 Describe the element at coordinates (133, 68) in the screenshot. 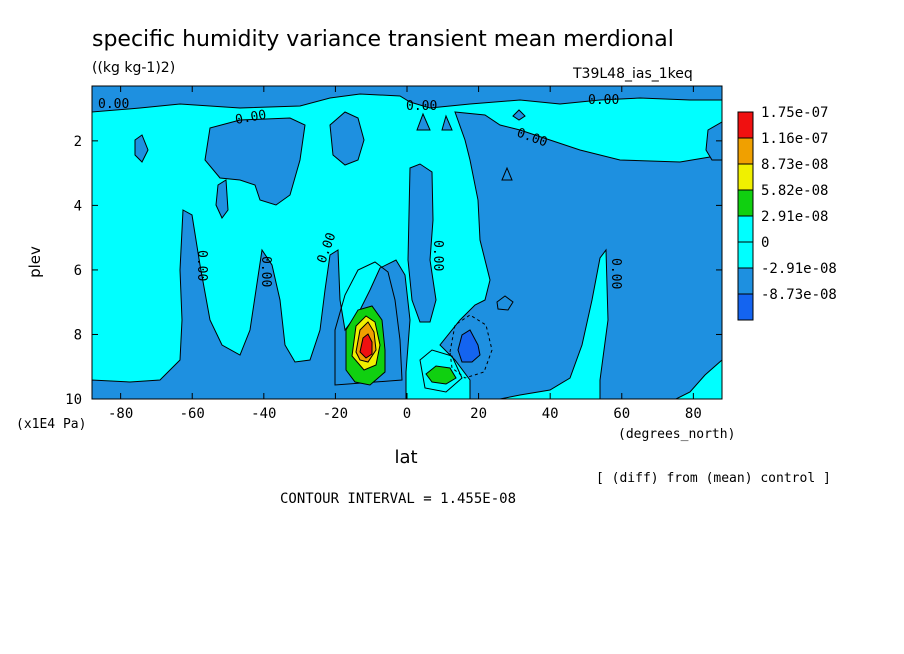

I see `units-label: ((kg kg-1)2)` at that location.